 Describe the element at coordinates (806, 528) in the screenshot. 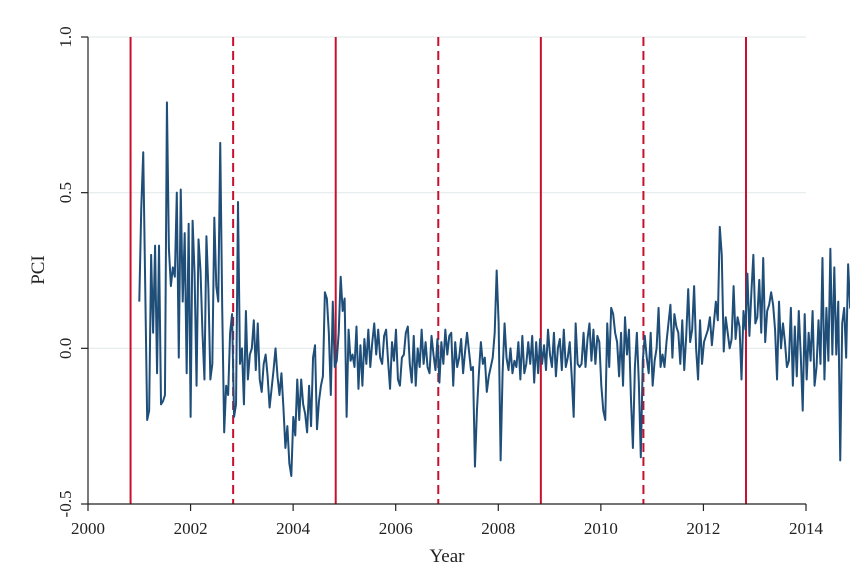

I see `x-tick-label-7: 2014` at that location.